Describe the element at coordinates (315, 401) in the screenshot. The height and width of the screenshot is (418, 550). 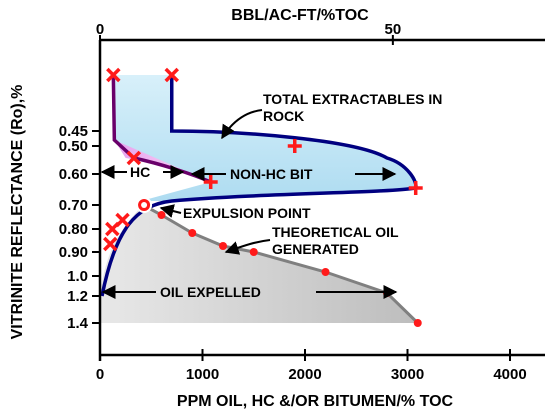
I see `bottom-axis-title: PPM OIL, HC &/OR BITUMEN/% TOC` at that location.